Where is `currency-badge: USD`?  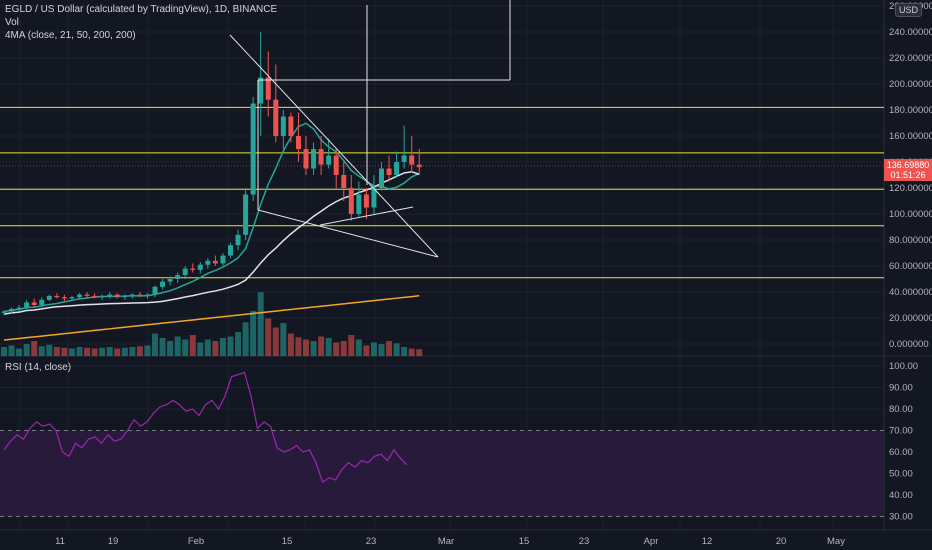
currency-badge: USD is located at coordinates (908, 10).